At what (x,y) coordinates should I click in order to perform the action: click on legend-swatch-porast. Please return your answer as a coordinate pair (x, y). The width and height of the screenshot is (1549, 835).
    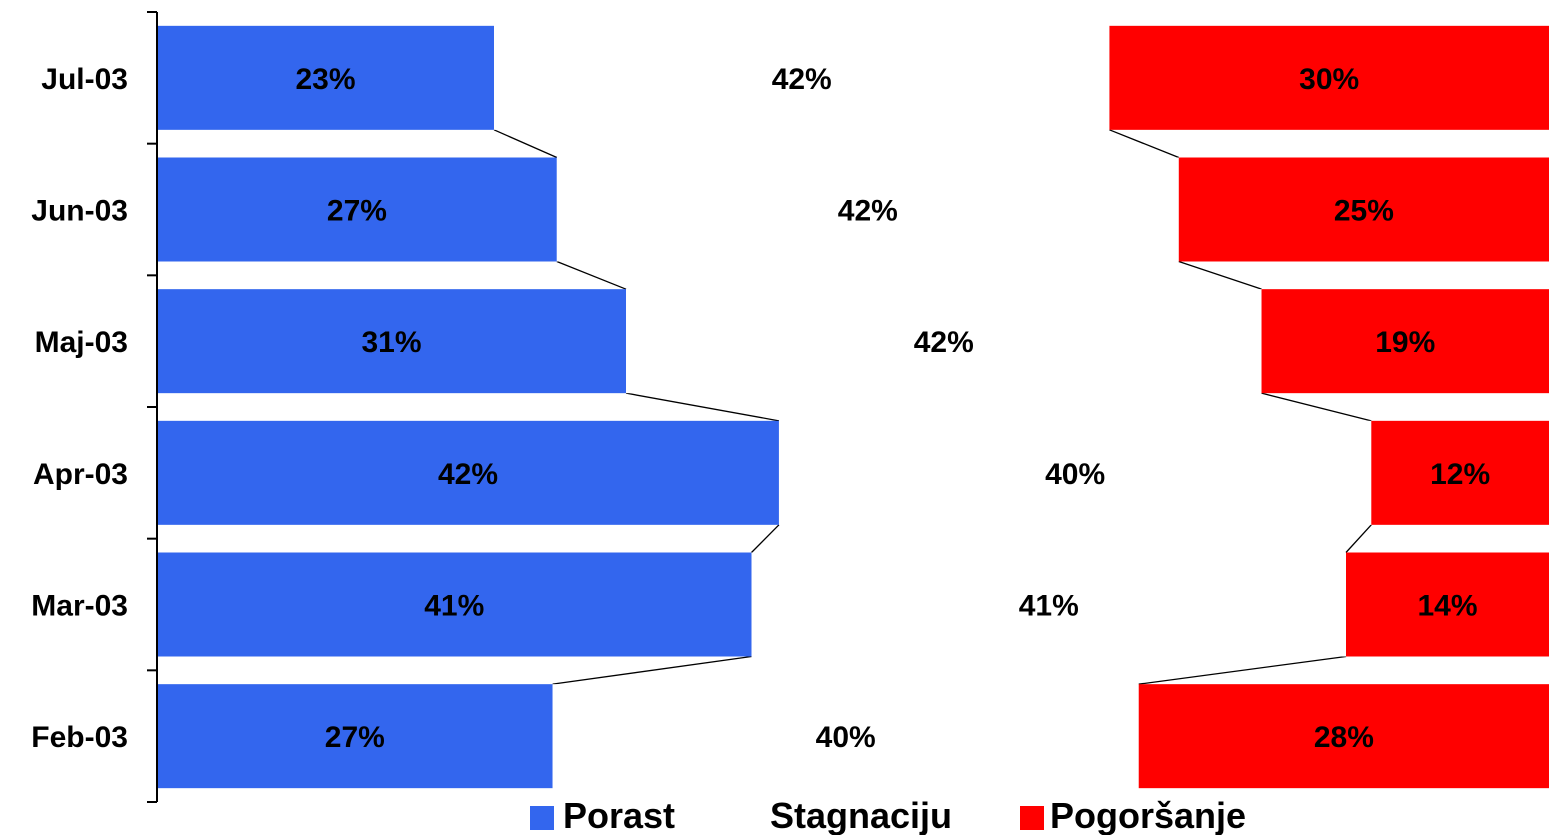
    Looking at the image, I should click on (542, 818).